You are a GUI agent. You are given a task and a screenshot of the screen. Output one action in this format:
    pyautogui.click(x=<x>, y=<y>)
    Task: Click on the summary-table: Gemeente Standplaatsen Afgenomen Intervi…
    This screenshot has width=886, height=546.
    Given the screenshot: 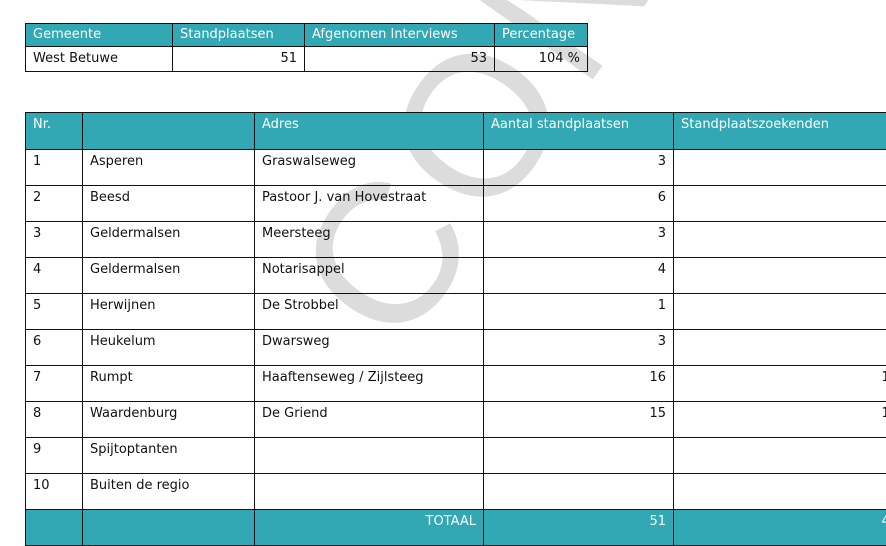 What is the action you would take?
    pyautogui.click(x=306, y=47)
    